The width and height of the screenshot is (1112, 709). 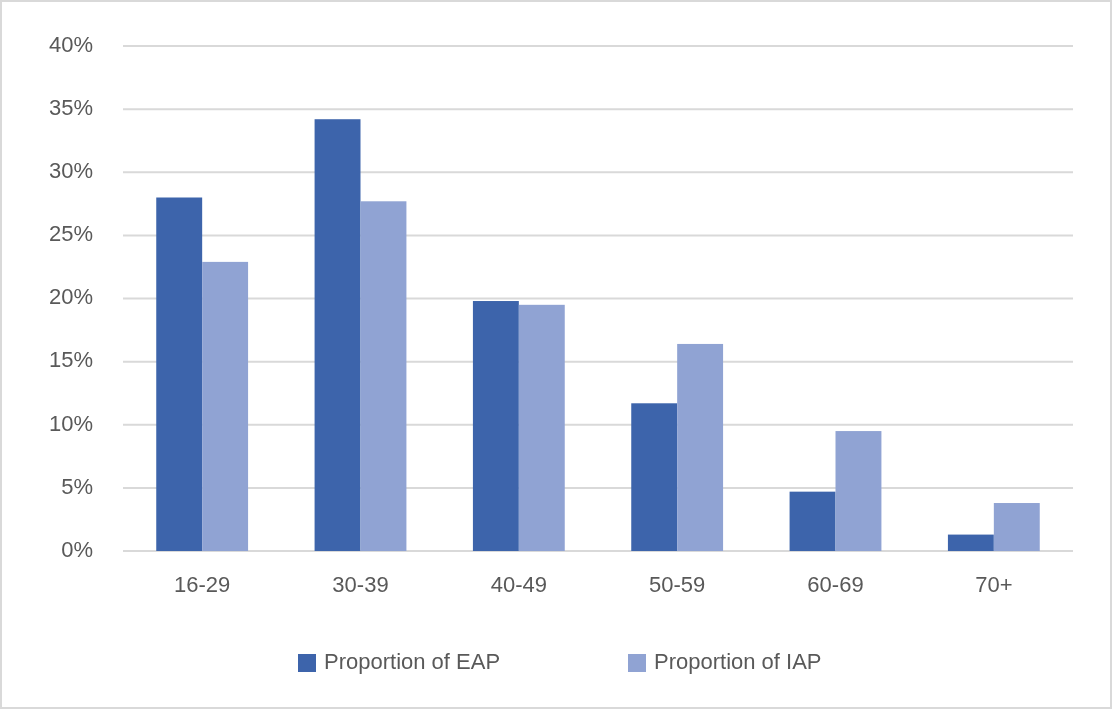 I want to click on y-tick-label: 30%, so click(x=70, y=171).